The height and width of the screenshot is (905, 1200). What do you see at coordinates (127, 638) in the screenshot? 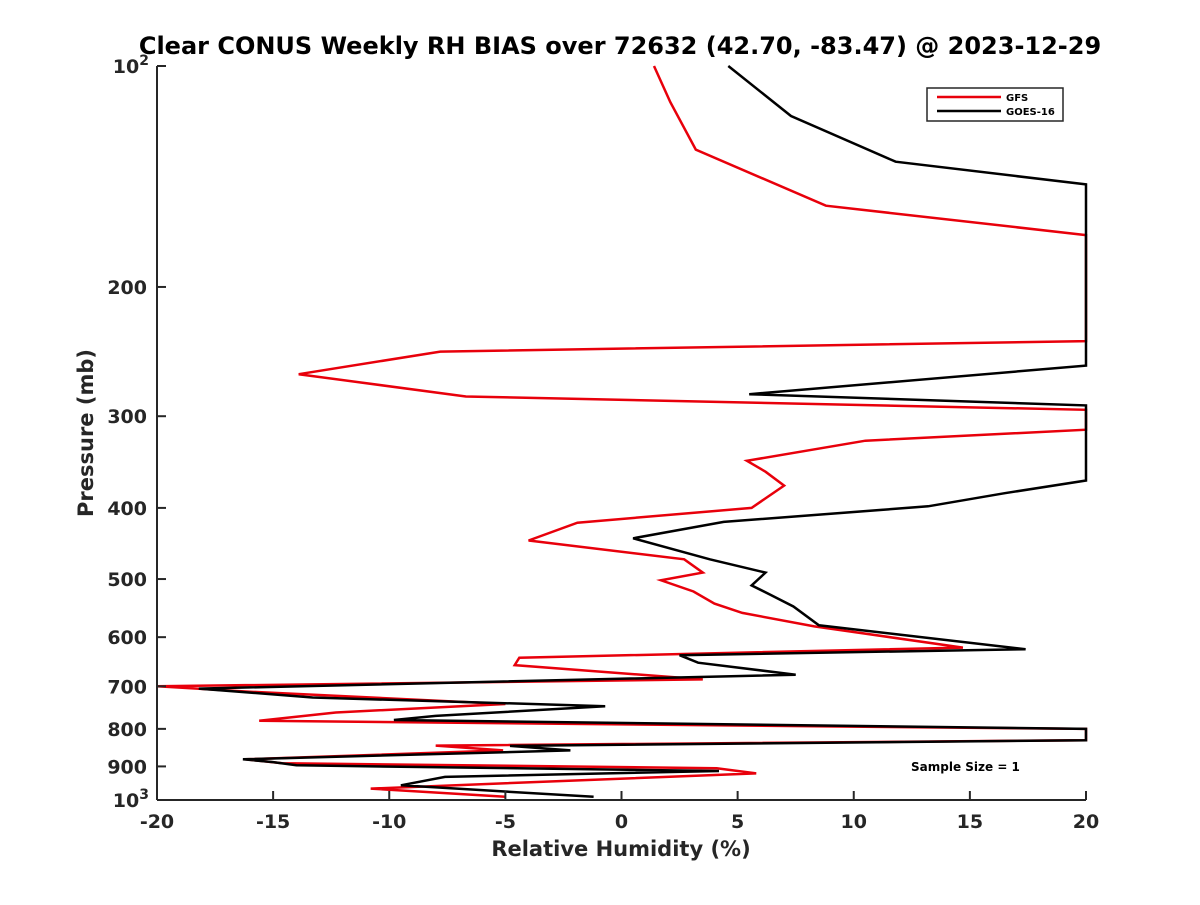
I see `y-tick-label: 600` at bounding box center [127, 638].